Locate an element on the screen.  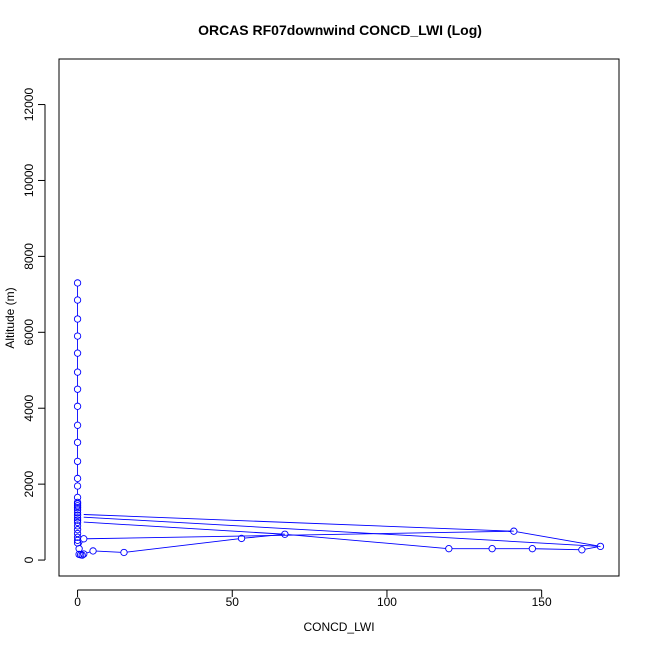
y-axis: 0 2000 4000 6000 8000 10000 12000 is located at coordinates (34, 325).